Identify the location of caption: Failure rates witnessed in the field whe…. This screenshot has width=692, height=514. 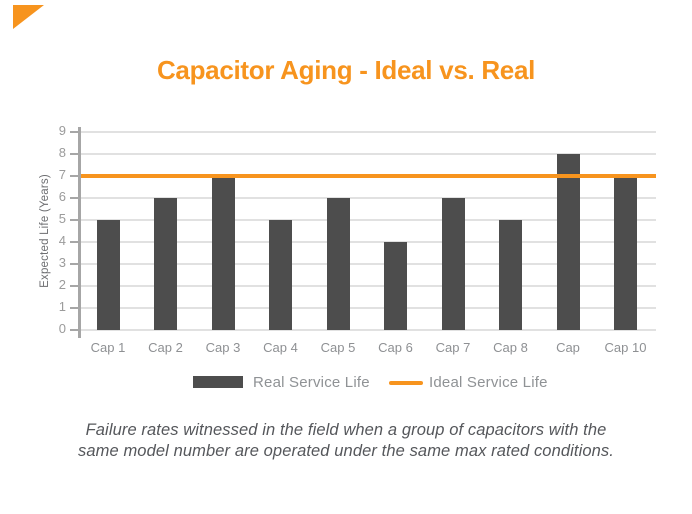
(346, 441).